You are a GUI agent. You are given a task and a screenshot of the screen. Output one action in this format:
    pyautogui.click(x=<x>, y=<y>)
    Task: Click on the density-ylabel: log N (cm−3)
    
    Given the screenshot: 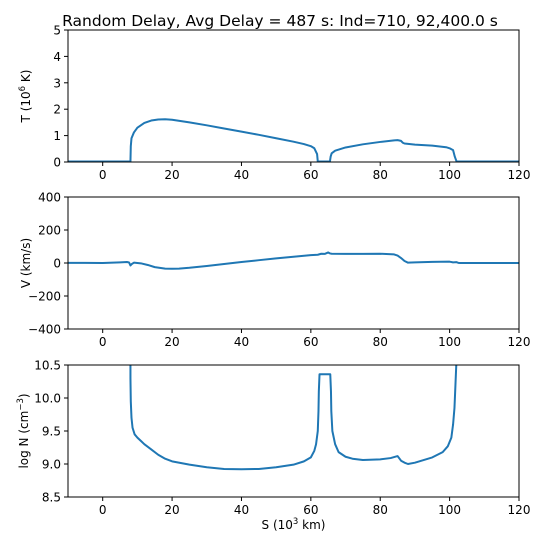 What is the action you would take?
    pyautogui.click(x=23, y=430)
    